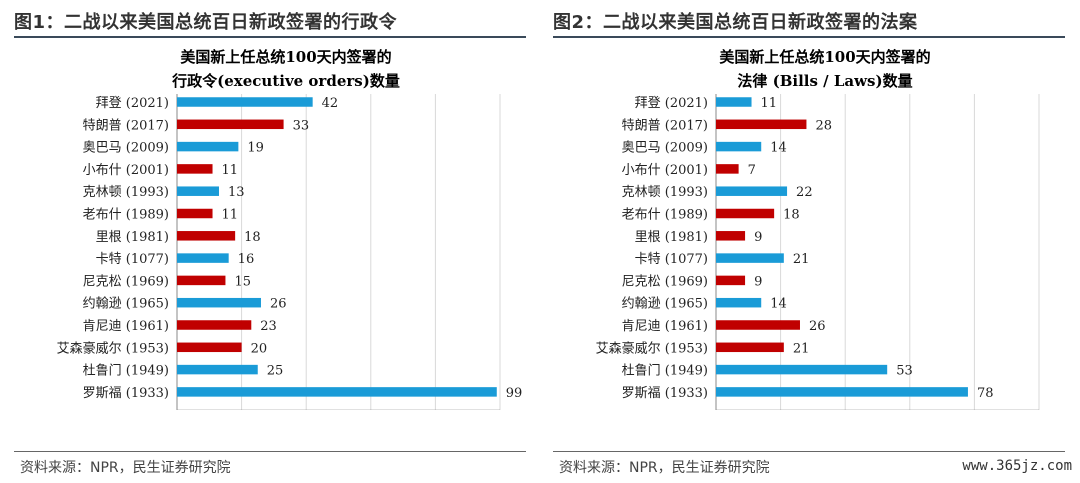 This screenshot has width=1080, height=483. What do you see at coordinates (823, 125) in the screenshot?
I see `data-label: 28` at bounding box center [823, 125].